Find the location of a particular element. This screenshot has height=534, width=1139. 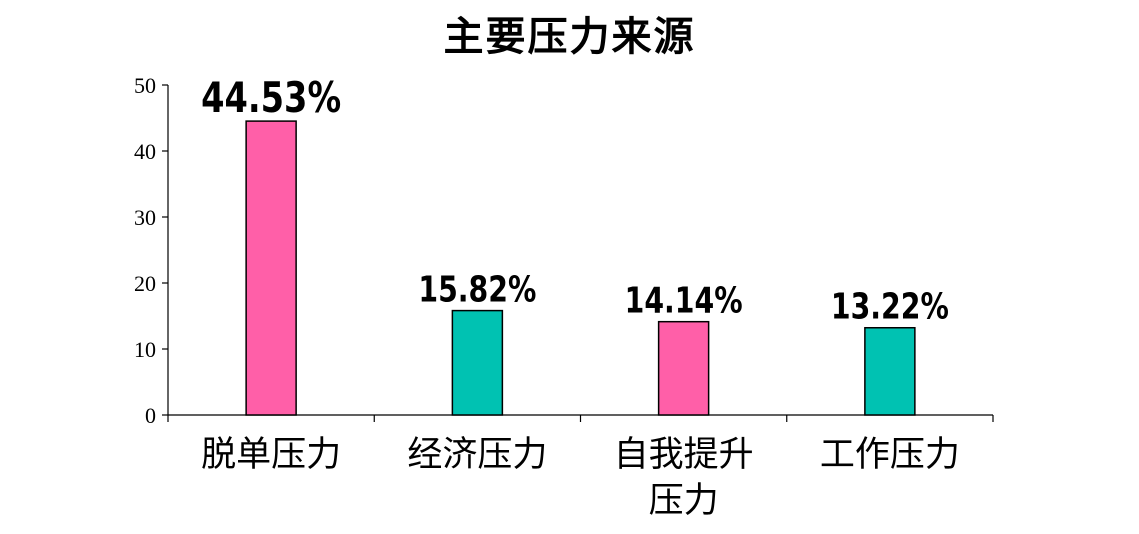

y-tick-label: 10 is located at coordinates (145, 349).